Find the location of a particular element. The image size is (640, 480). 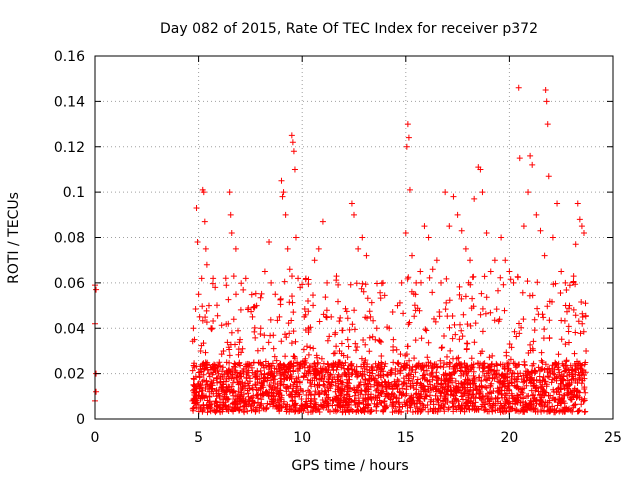

y-tick-label: 0.08 is located at coordinates (69, 239).